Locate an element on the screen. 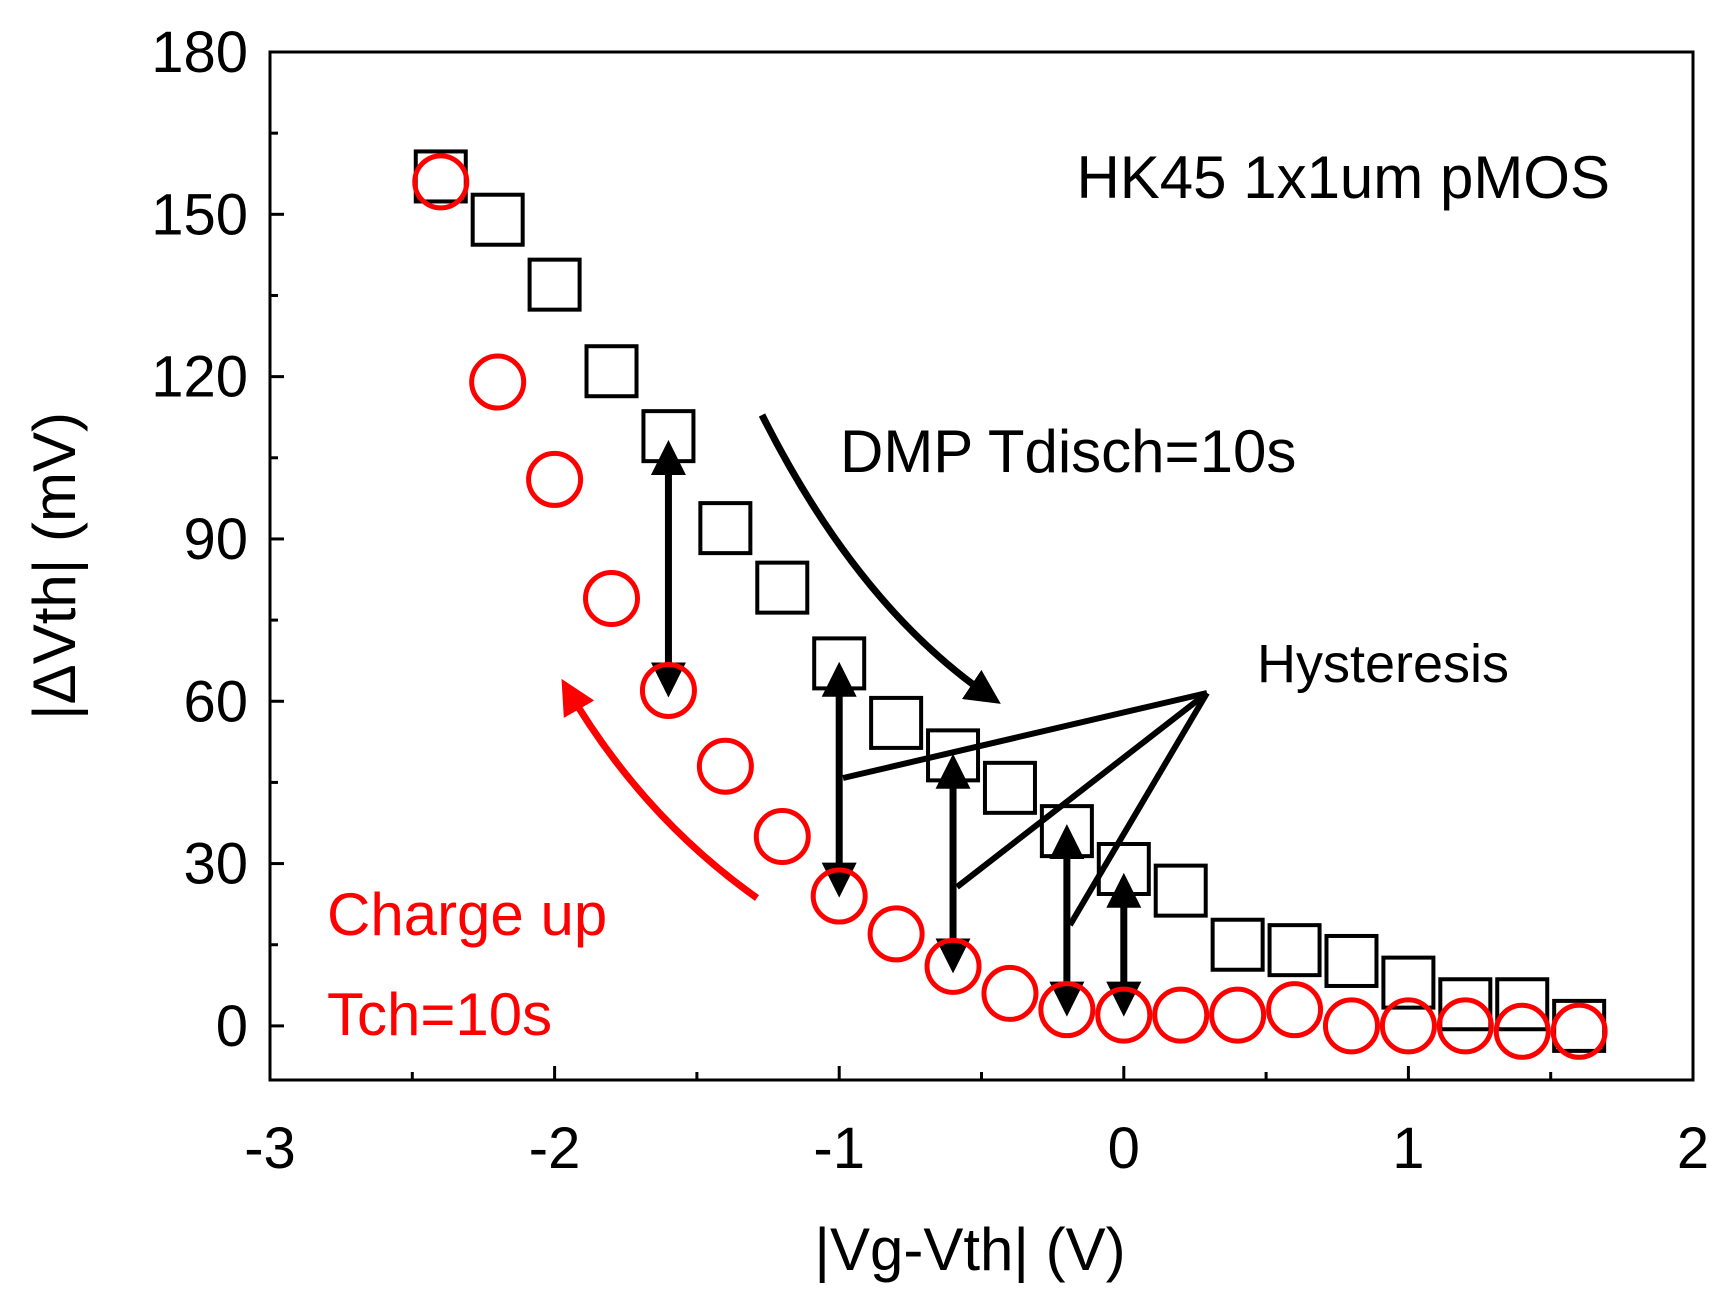 This screenshot has width=1726, height=1303. x-tick-label: 1 is located at coordinates (1408, 1148).